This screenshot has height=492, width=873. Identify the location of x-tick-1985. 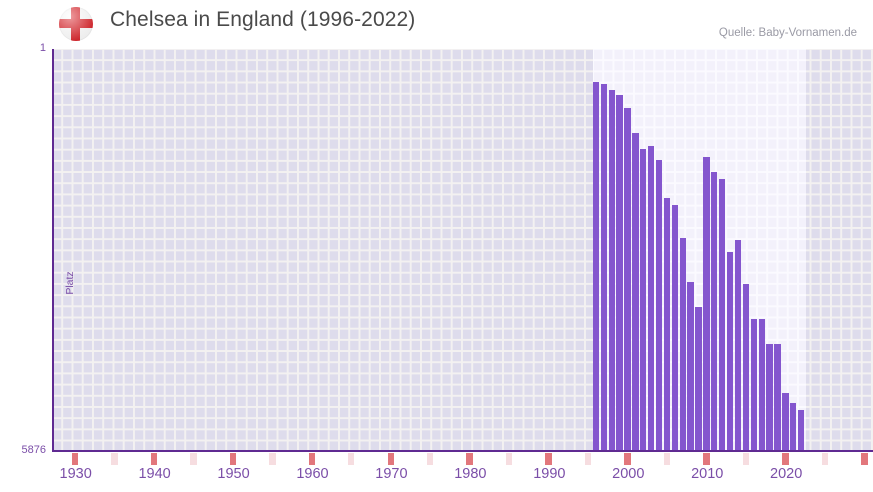
(509, 459).